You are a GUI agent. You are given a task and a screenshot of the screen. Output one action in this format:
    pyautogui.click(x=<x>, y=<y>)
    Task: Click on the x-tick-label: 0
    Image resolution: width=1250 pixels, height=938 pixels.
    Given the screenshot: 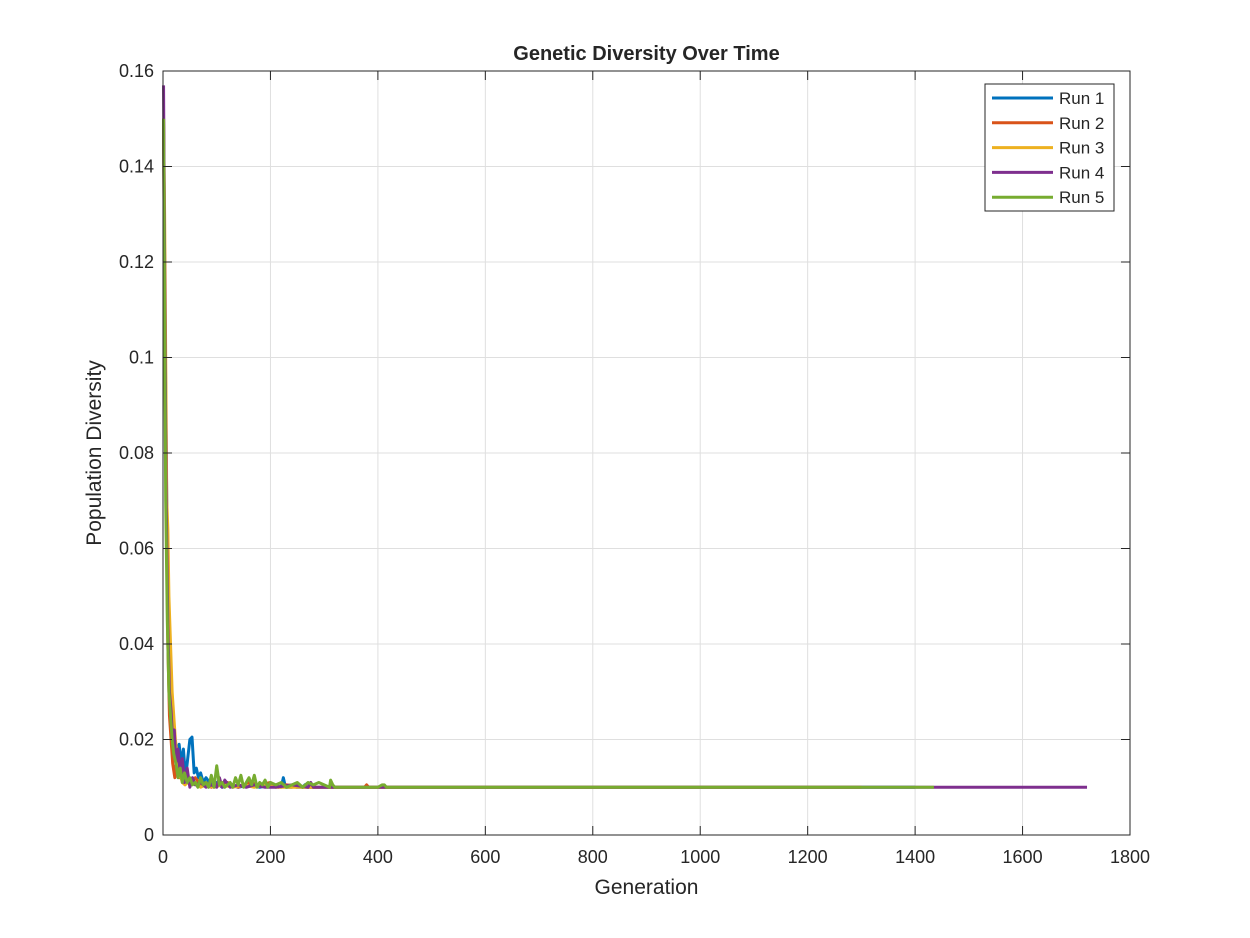 What is the action you would take?
    pyautogui.click(x=163, y=857)
    